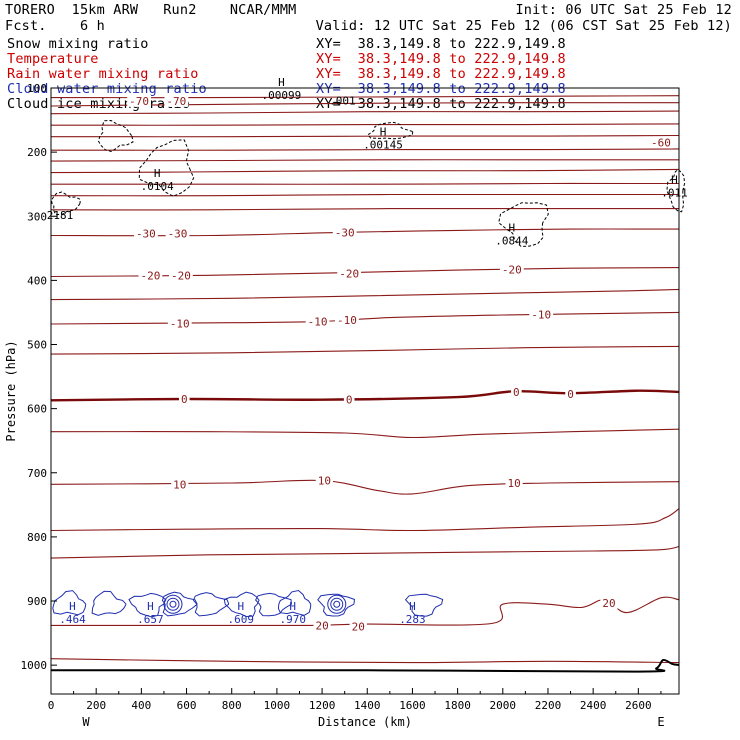 This screenshot has width=740, height=740. What do you see at coordinates (53, 59) in the screenshot?
I see `legend-name-1: Temperature` at bounding box center [53, 59].